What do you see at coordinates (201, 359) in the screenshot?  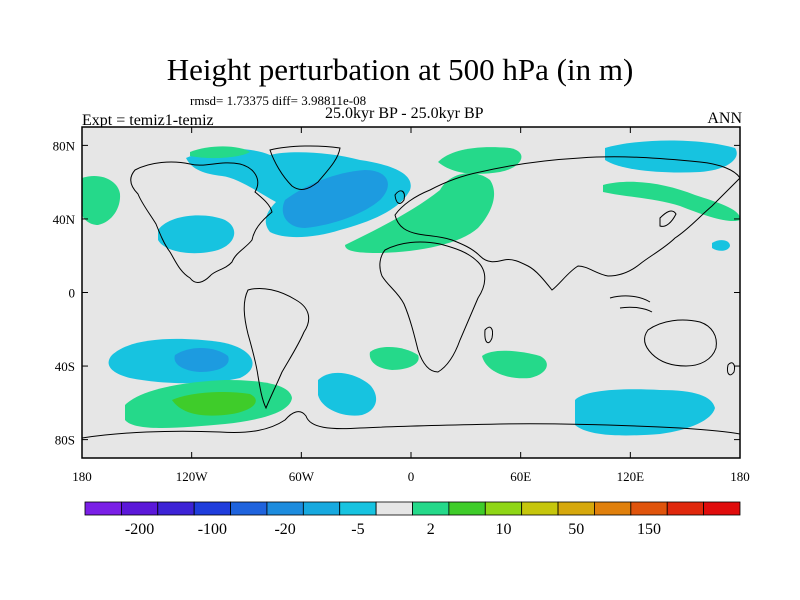 I see `anomaly-south-pacific-core` at bounding box center [201, 359].